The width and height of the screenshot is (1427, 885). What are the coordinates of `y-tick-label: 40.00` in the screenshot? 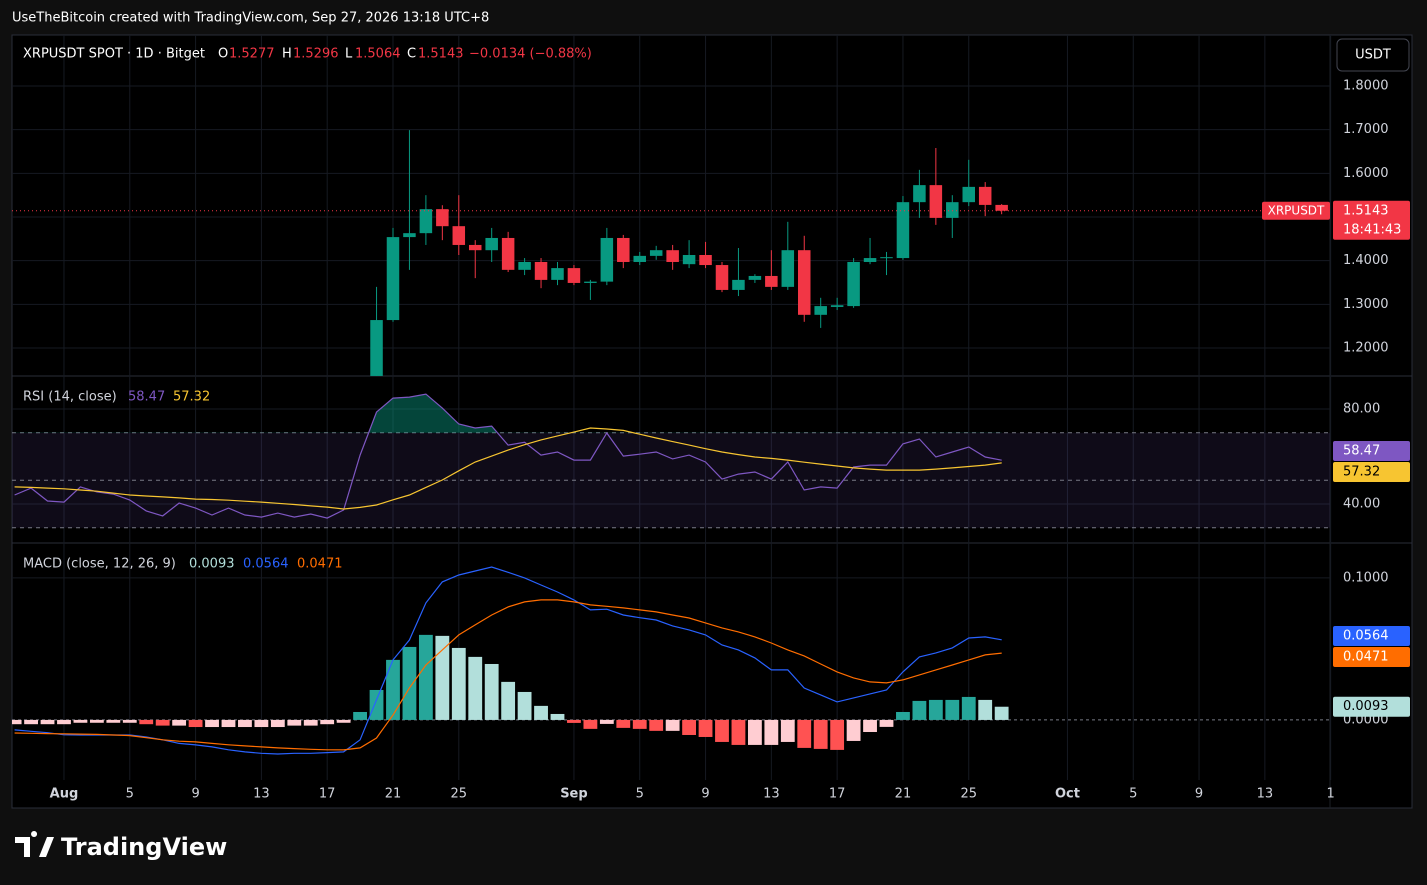 It's located at (1361, 504).